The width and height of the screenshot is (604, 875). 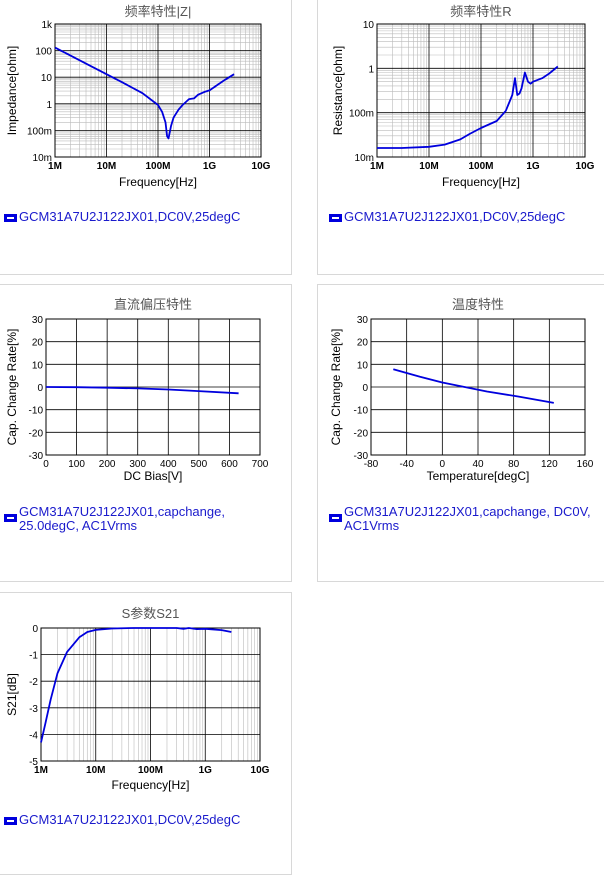 I want to click on y-tick-label: -10, so click(x=36, y=411).